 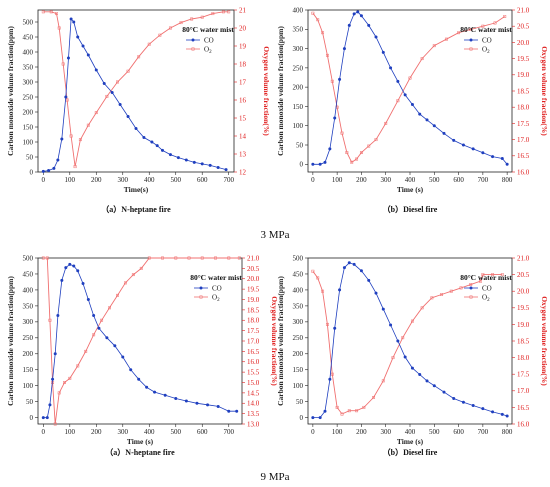 I want to click on y2-tick-label: 19.0, so click(x=523, y=75).